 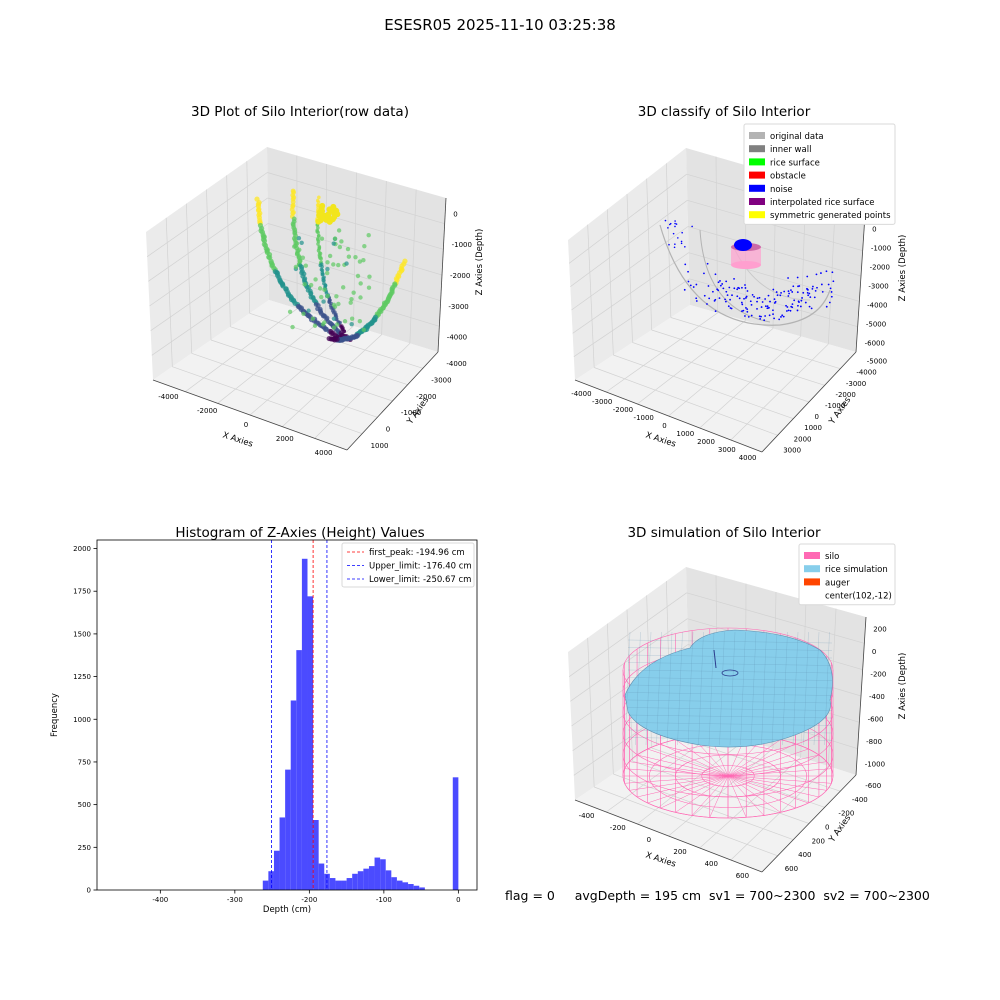 What do you see at coordinates (743, 245) in the screenshot?
I see `noise-cluster` at bounding box center [743, 245].